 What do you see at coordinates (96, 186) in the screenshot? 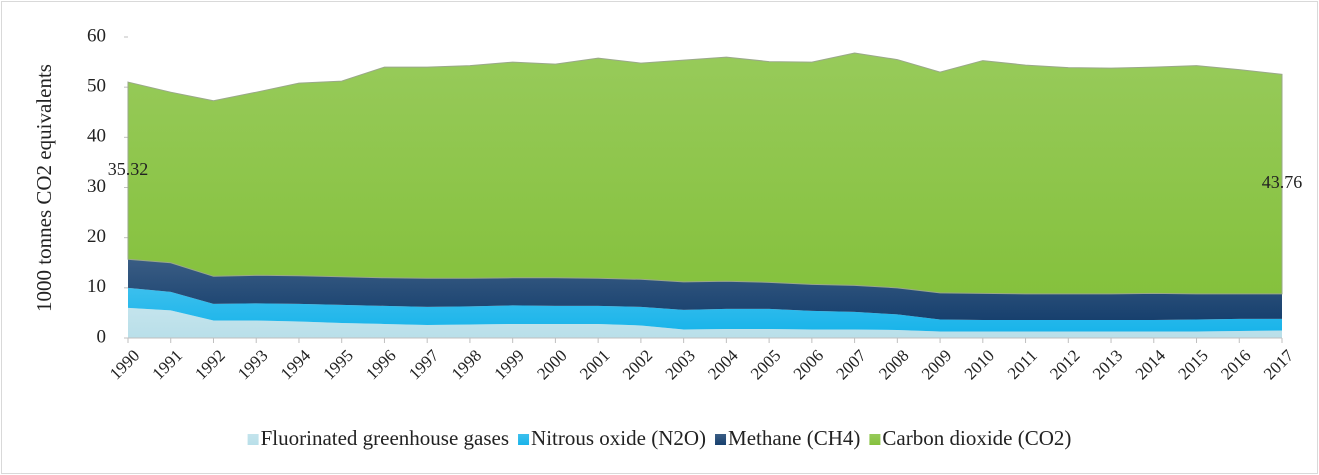
I see `y-tick-label: 30` at bounding box center [96, 186].